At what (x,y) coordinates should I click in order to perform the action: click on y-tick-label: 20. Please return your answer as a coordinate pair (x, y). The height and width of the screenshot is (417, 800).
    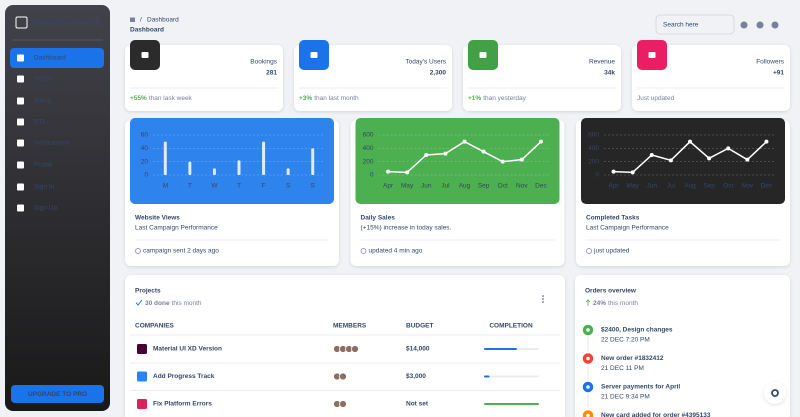
    Looking at the image, I should click on (145, 161).